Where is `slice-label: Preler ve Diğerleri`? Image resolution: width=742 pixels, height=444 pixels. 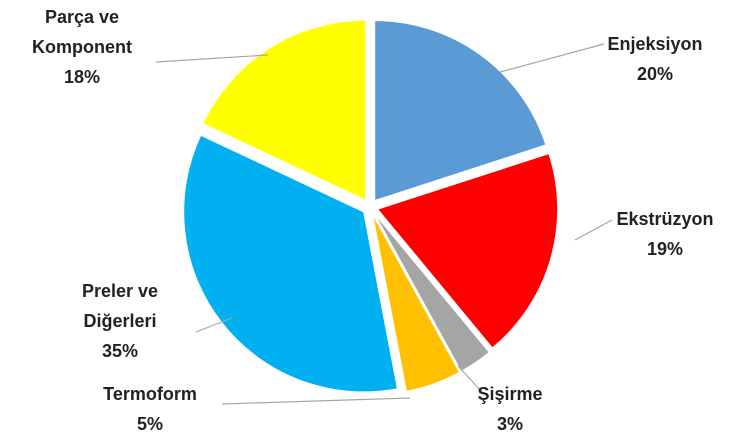
slice-label: Preler ve Diğerleri is located at coordinates (120, 306).